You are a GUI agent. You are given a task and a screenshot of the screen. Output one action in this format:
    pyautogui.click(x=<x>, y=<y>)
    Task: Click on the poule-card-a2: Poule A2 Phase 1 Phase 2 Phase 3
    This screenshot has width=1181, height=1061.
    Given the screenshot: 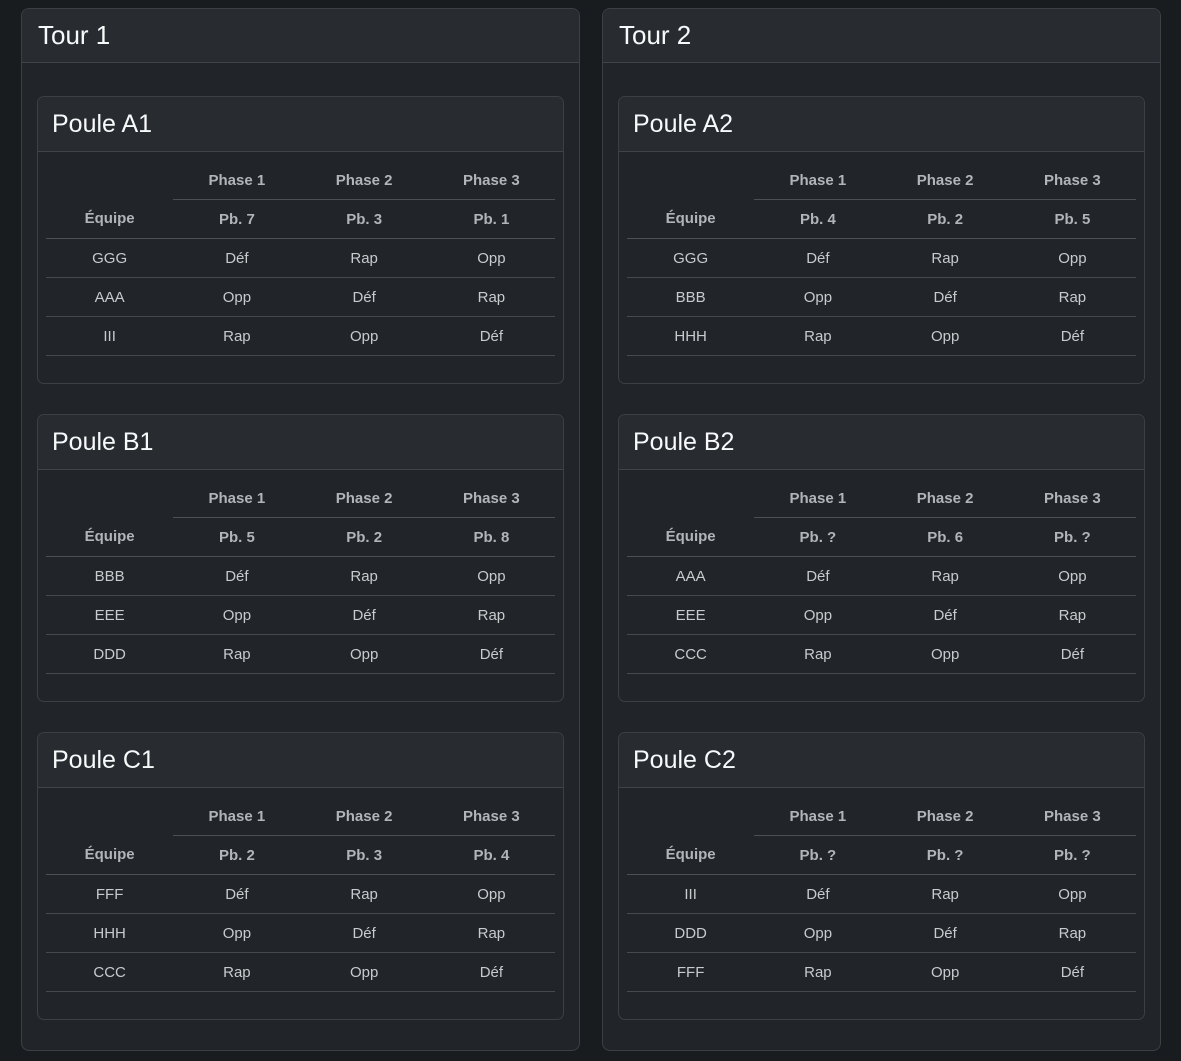 What is the action you would take?
    pyautogui.click(x=881, y=240)
    